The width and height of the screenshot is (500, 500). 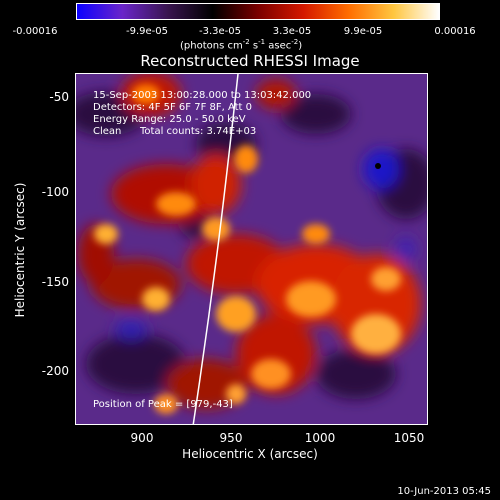 I want to click on colorbar-tick: 3.3e-05, so click(x=292, y=31).